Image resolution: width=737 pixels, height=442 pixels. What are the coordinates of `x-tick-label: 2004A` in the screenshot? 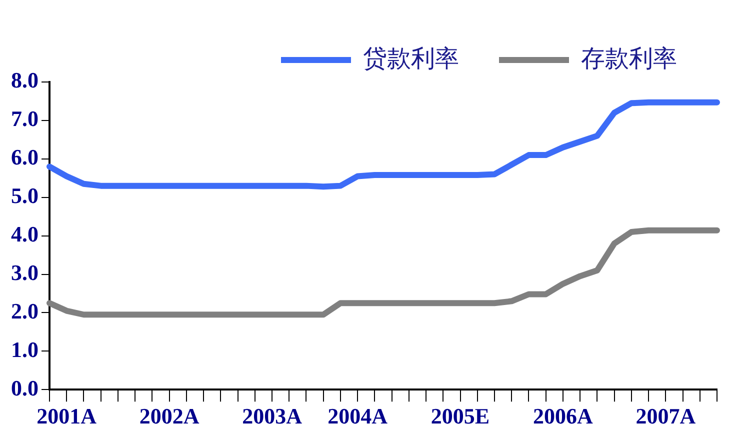 It's located at (358, 415).